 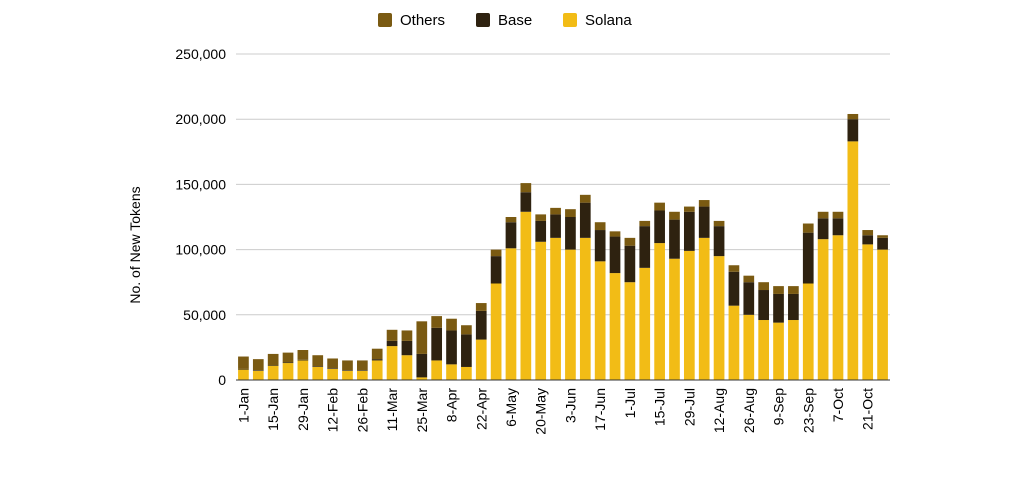 I want to click on y-tick-label-0: 0, so click(x=222, y=380).